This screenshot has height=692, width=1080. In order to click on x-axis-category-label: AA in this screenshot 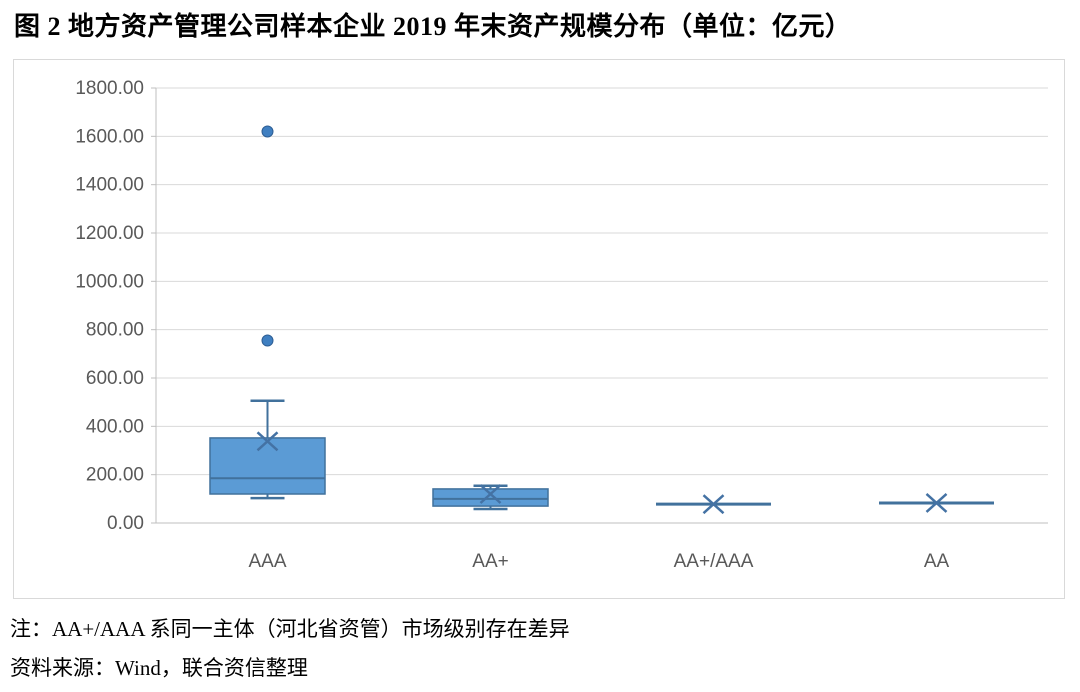, I will do `click(937, 561)`.